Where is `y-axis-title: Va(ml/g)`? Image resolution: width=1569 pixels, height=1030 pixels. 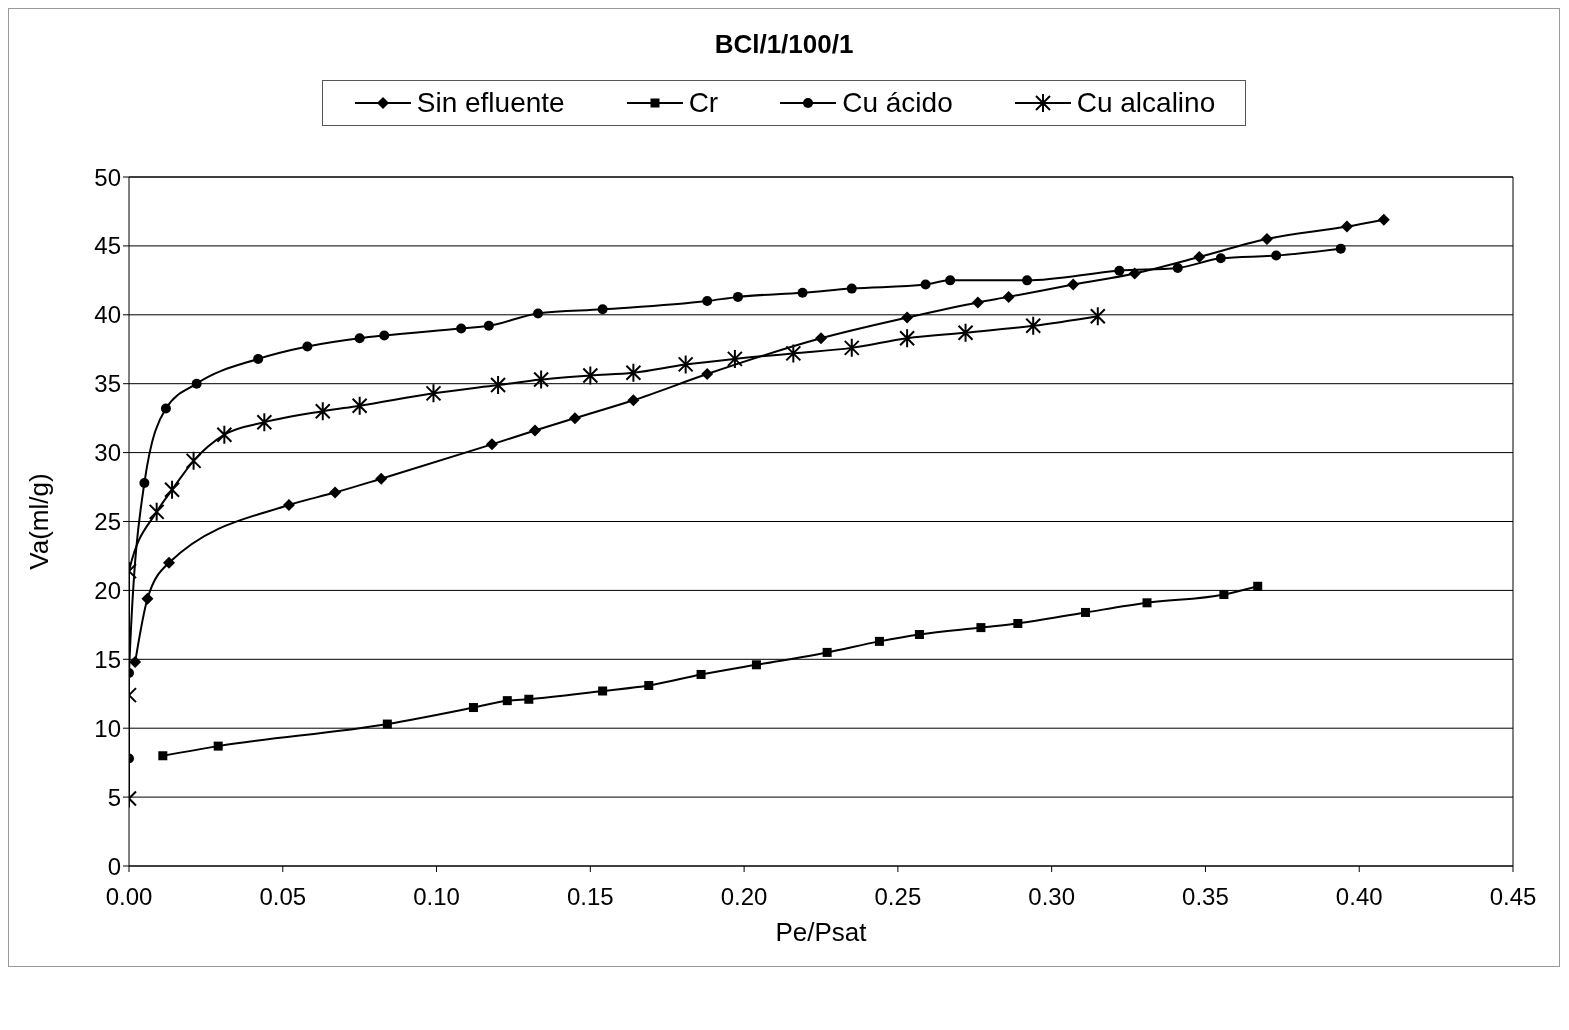 y-axis-title: Va(ml/g) is located at coordinates (39, 521).